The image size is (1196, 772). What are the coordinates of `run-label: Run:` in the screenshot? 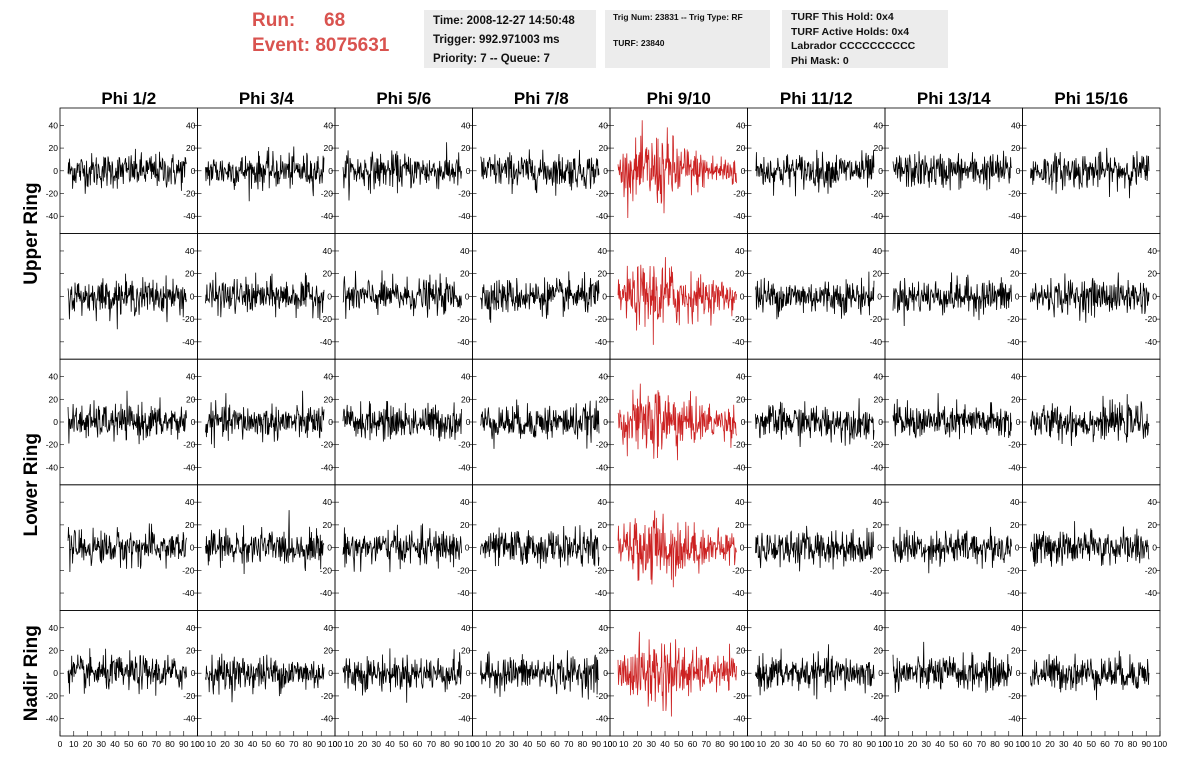 It's located at (274, 20).